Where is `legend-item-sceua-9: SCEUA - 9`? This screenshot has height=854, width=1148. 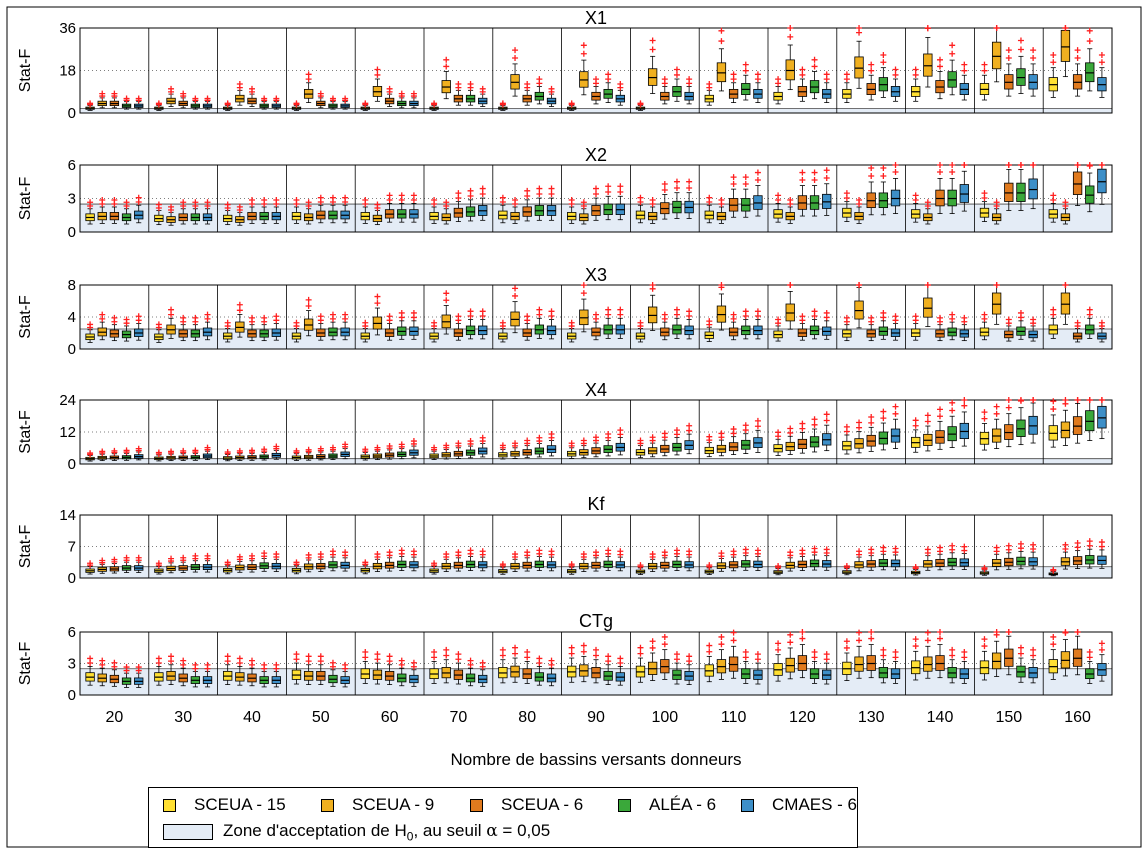
legend-item-sceua-9: SCEUA - 9 is located at coordinates (377, 805).